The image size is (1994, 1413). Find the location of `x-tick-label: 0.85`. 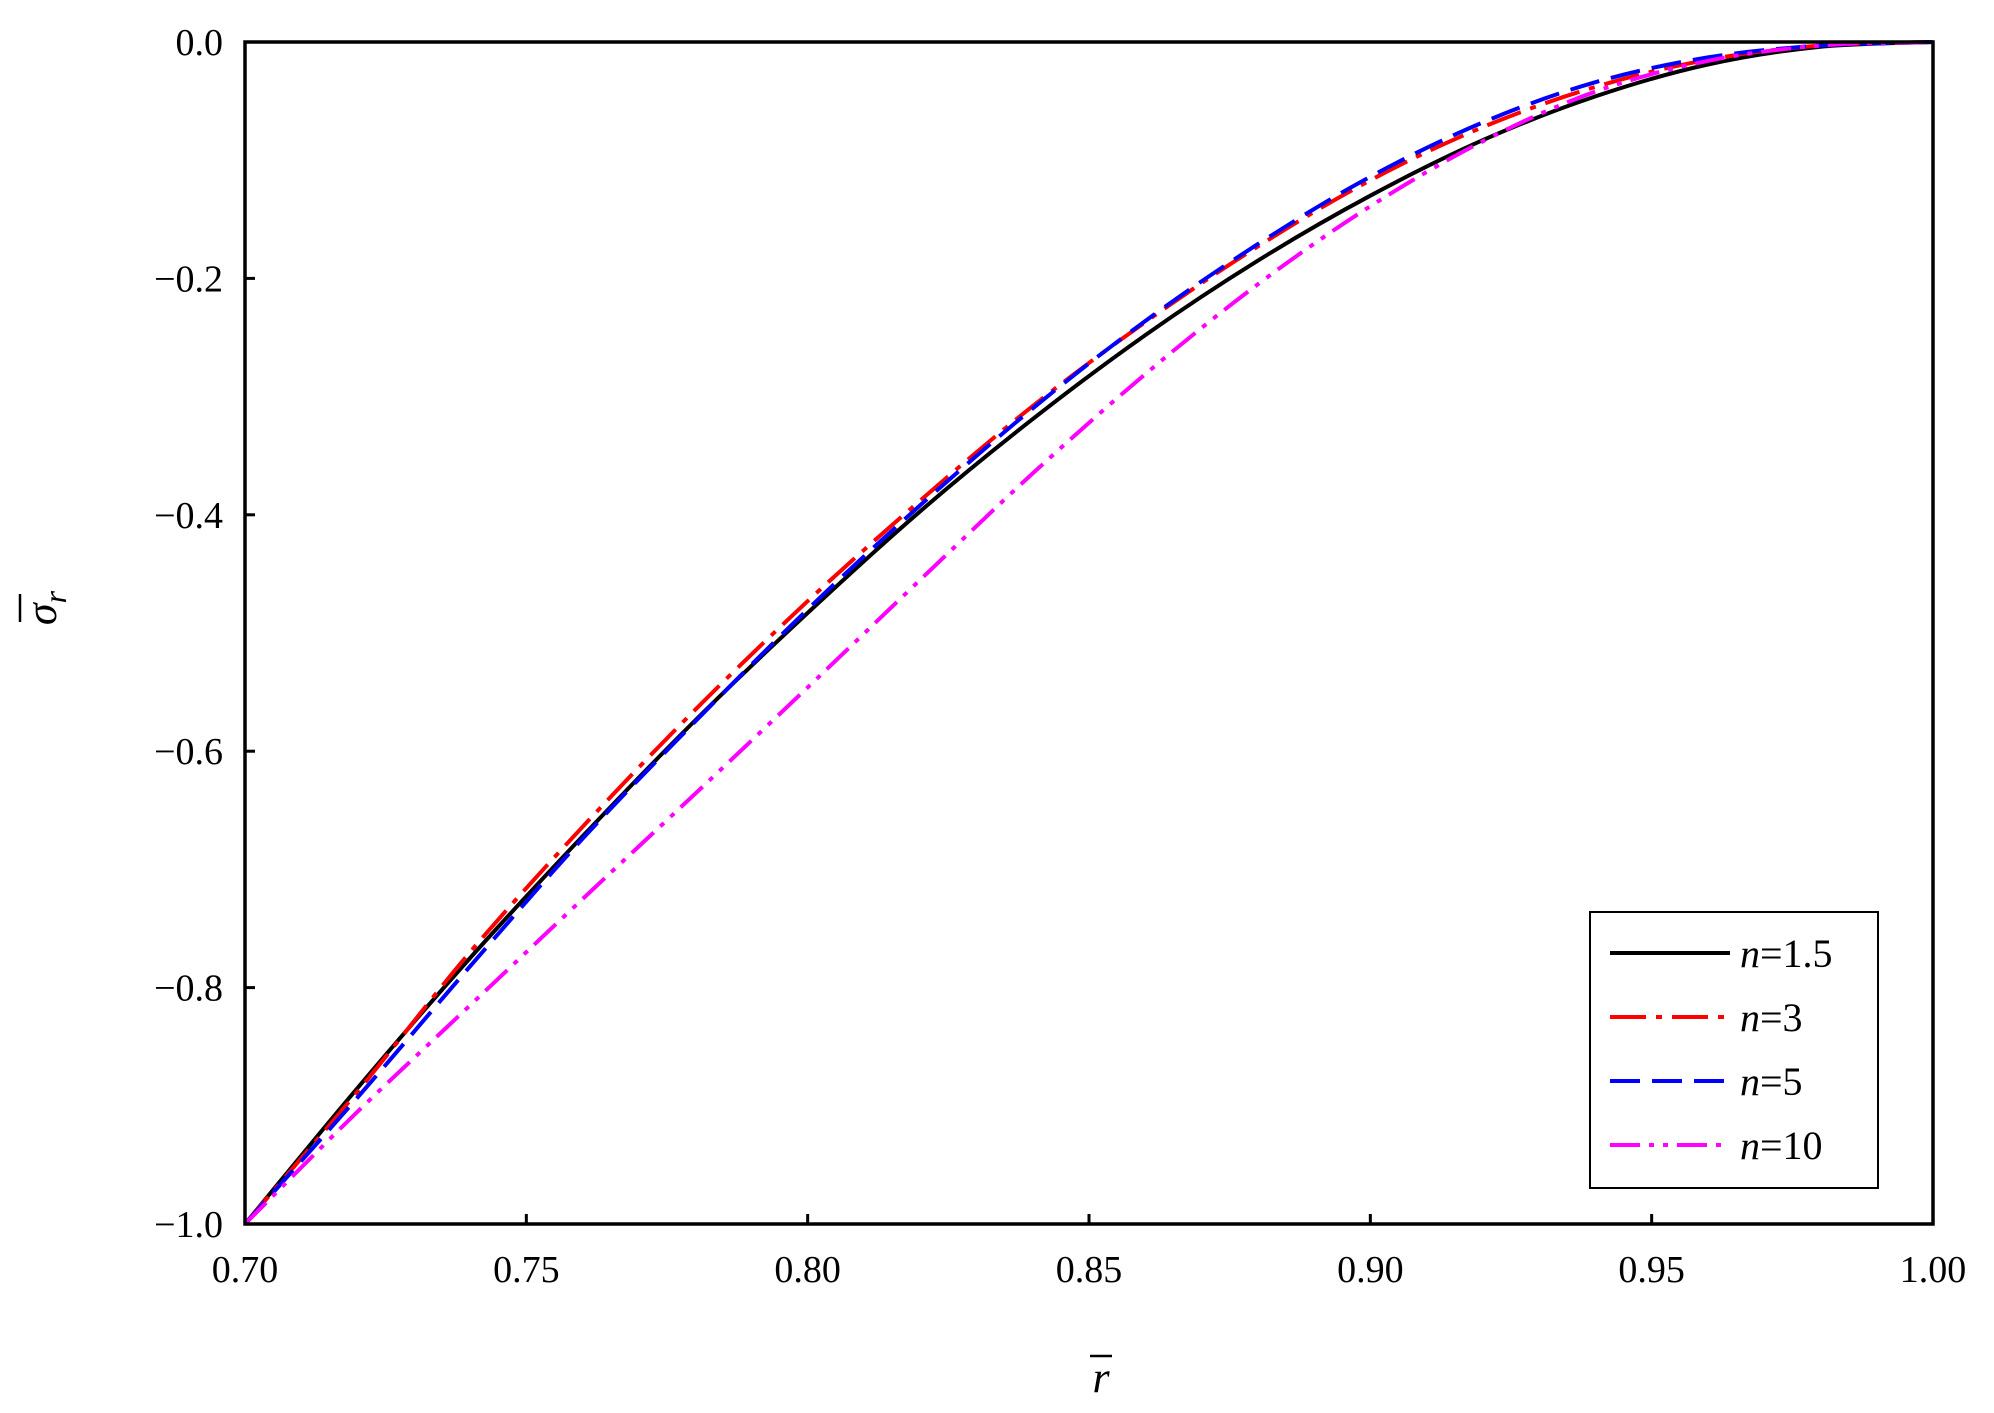

x-tick-label: 0.85 is located at coordinates (1089, 1270).